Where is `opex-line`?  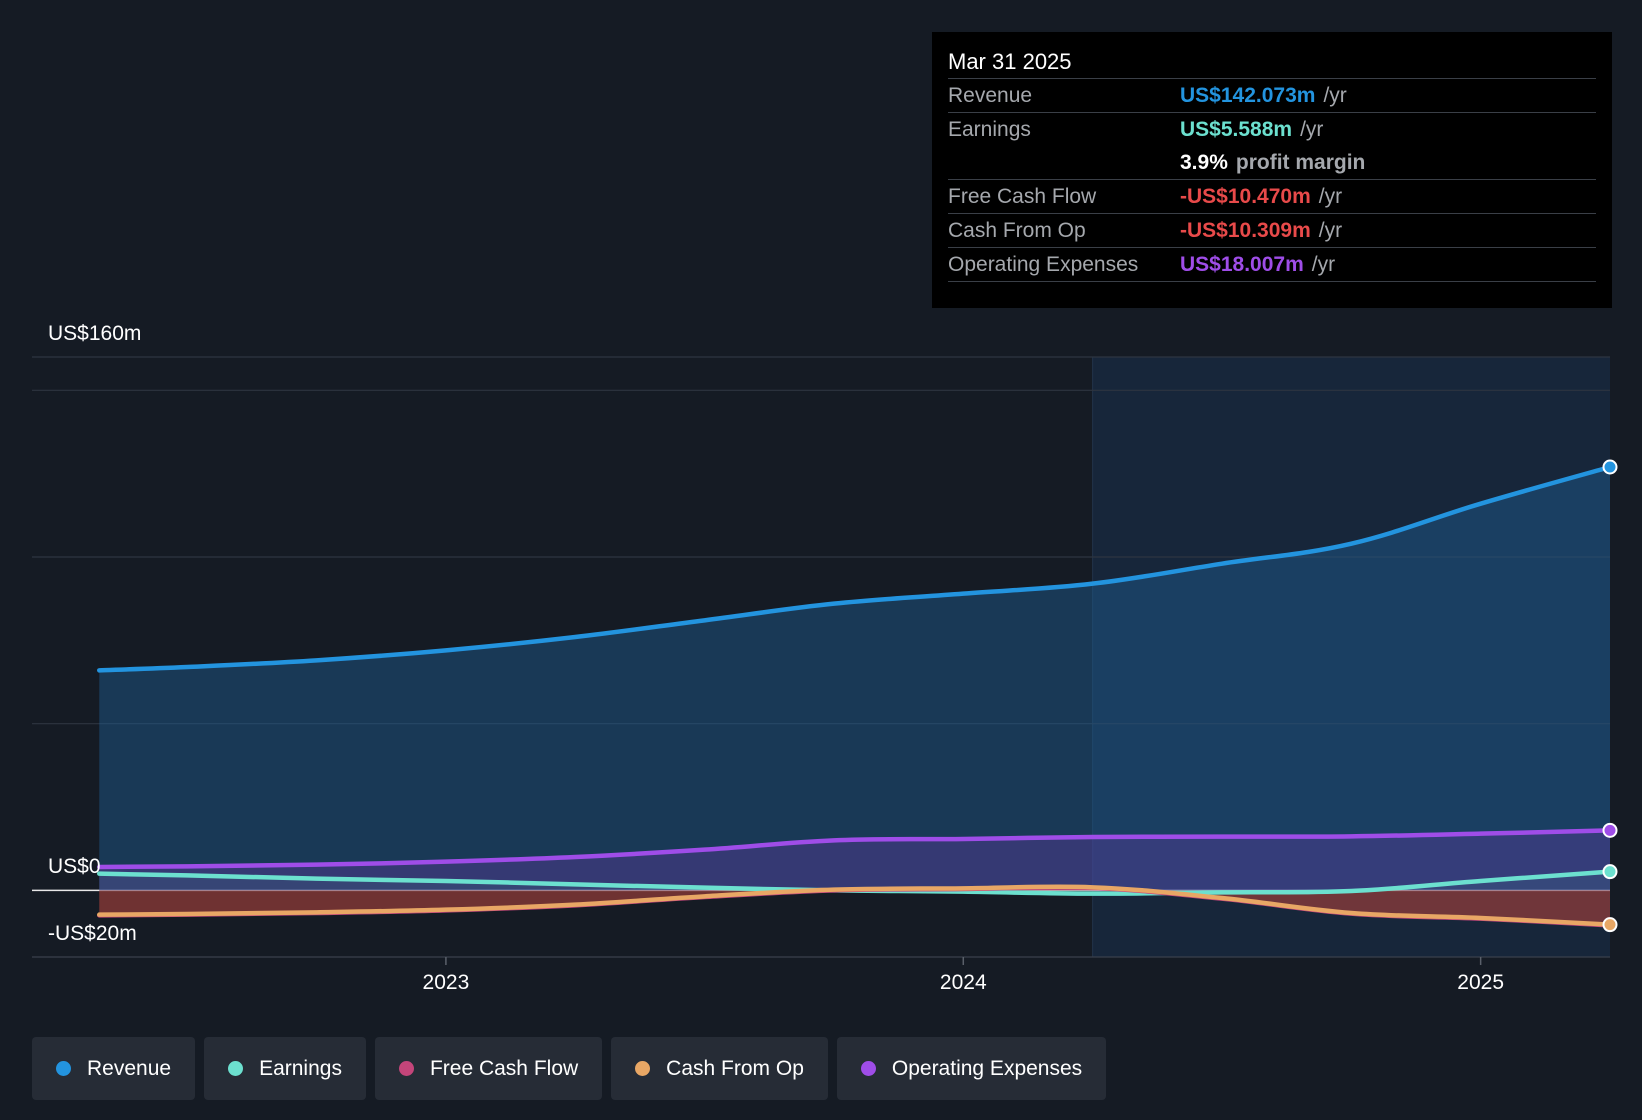
opex-line is located at coordinates (855, 849).